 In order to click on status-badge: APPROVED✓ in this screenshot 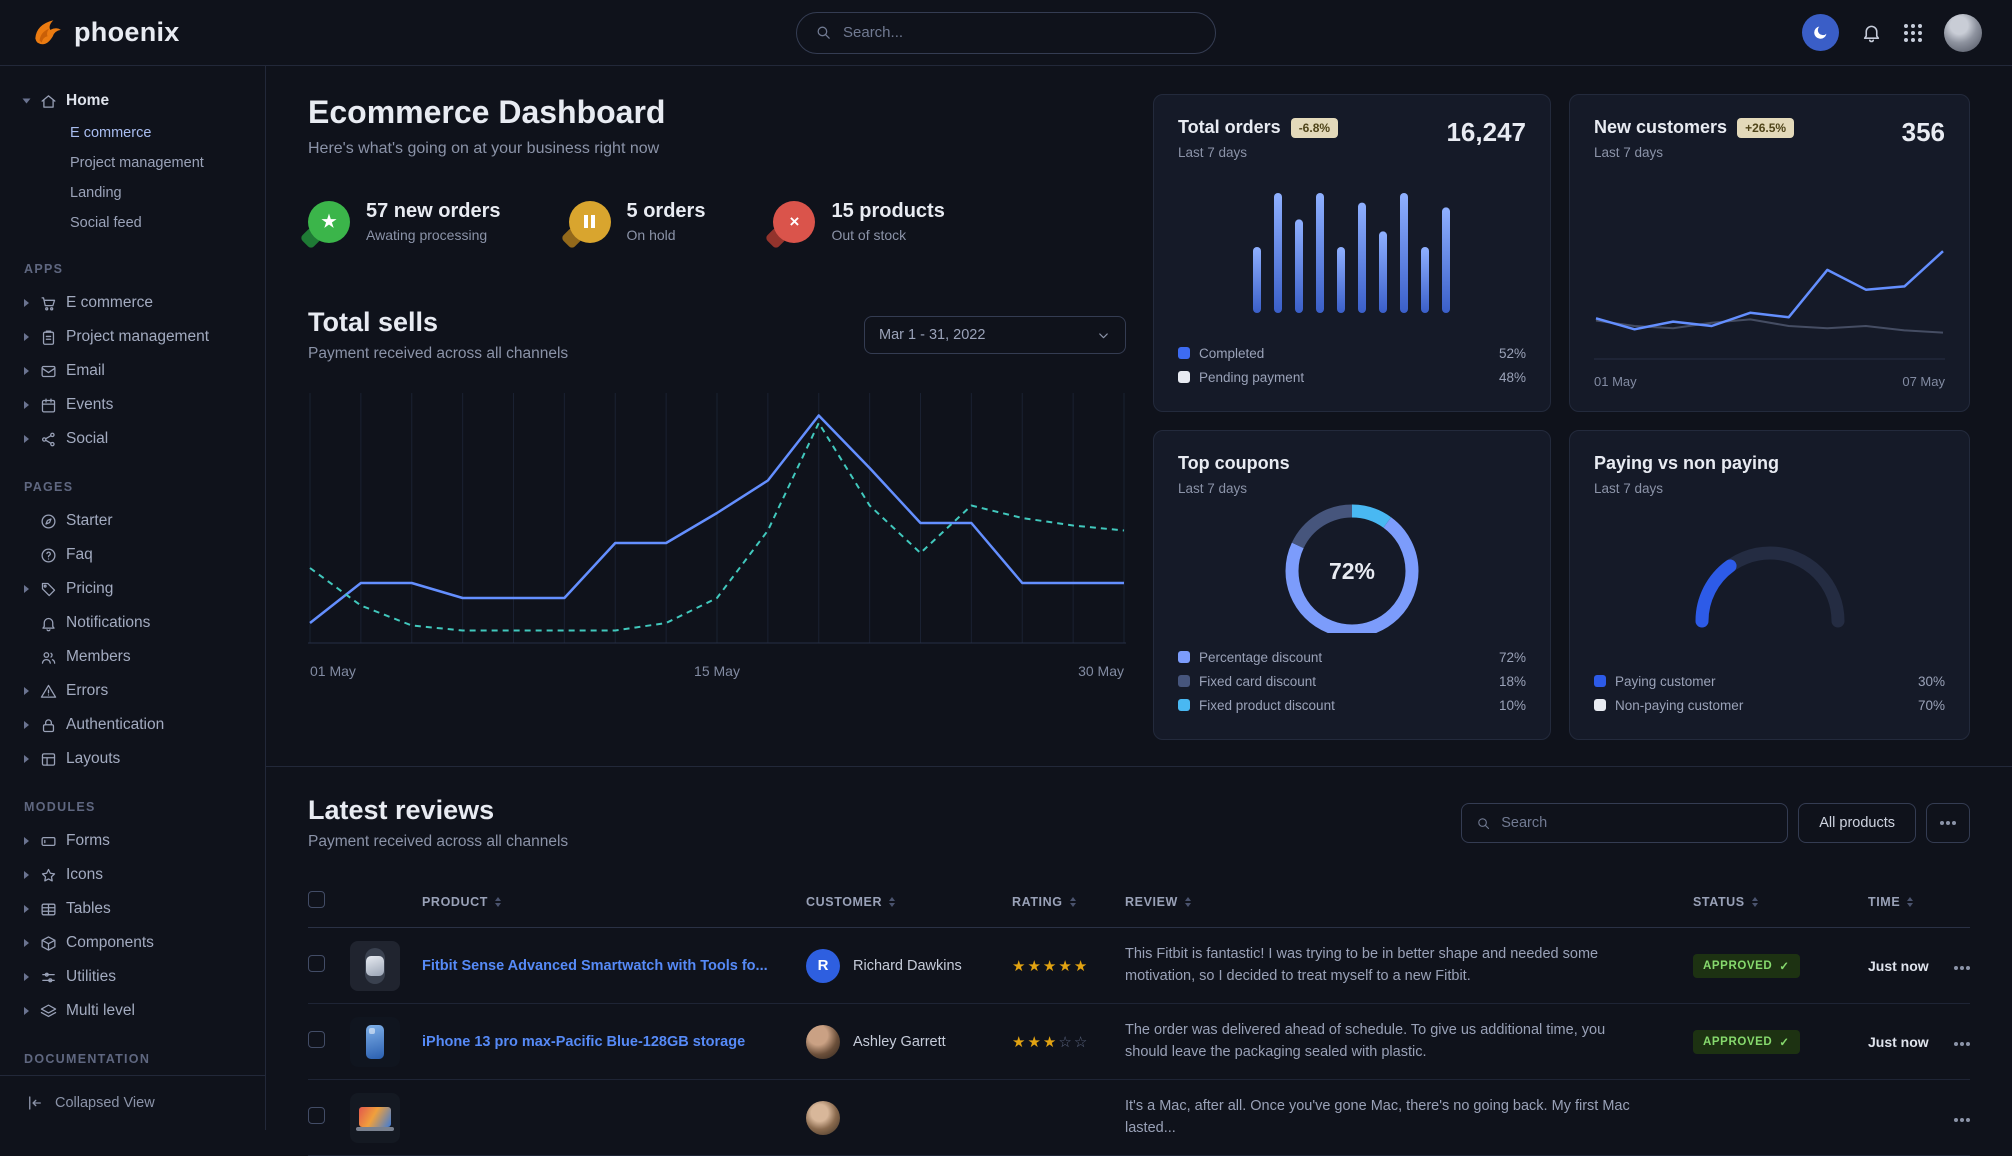, I will do `click(1746, 1042)`.